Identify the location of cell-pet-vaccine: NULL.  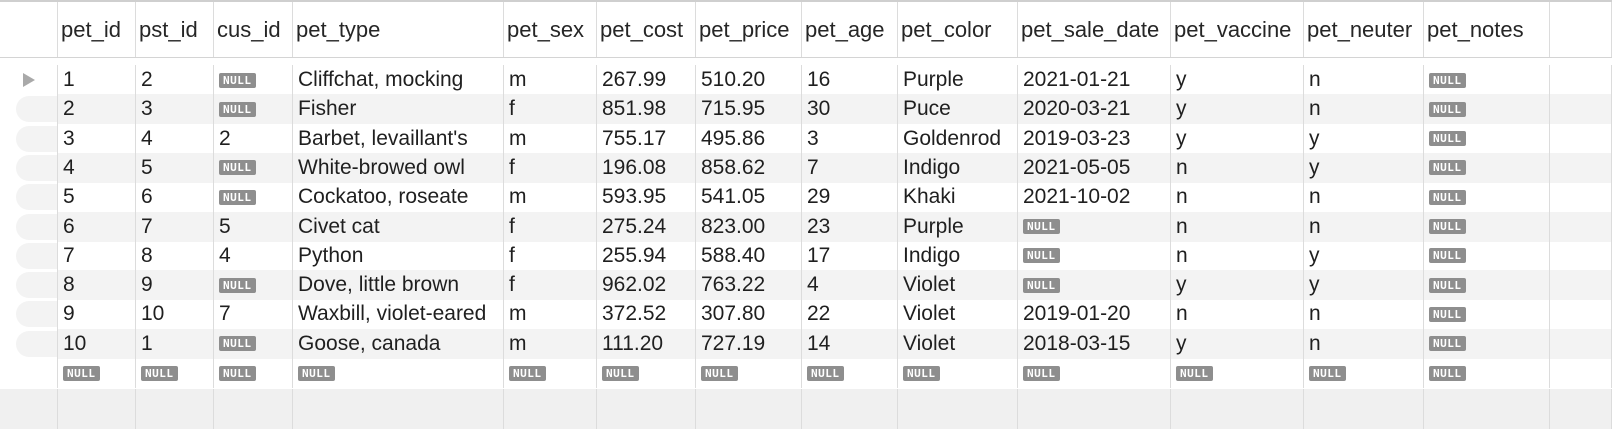
(1237, 373).